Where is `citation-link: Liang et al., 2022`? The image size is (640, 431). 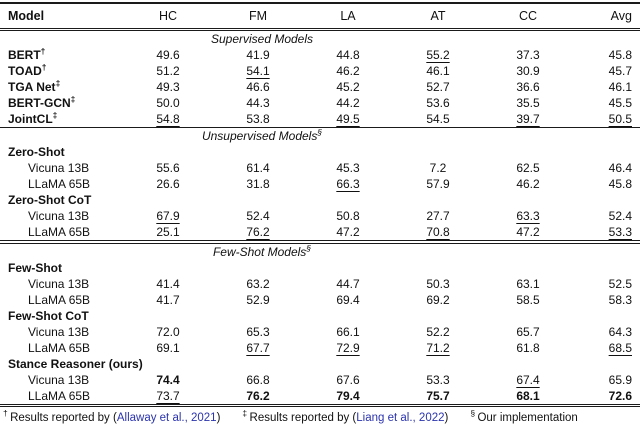
citation-link: Liang et al., 2022 is located at coordinates (400, 418).